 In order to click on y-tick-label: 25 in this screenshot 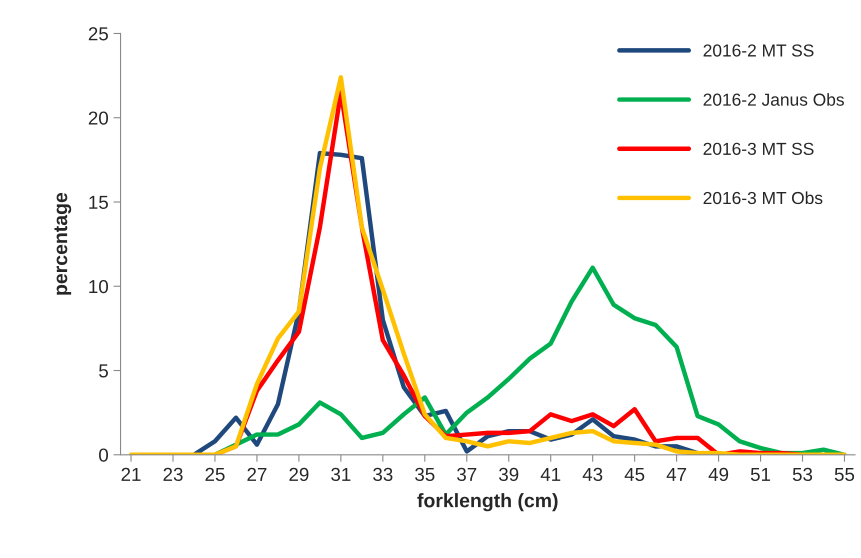, I will do `click(98, 33)`.